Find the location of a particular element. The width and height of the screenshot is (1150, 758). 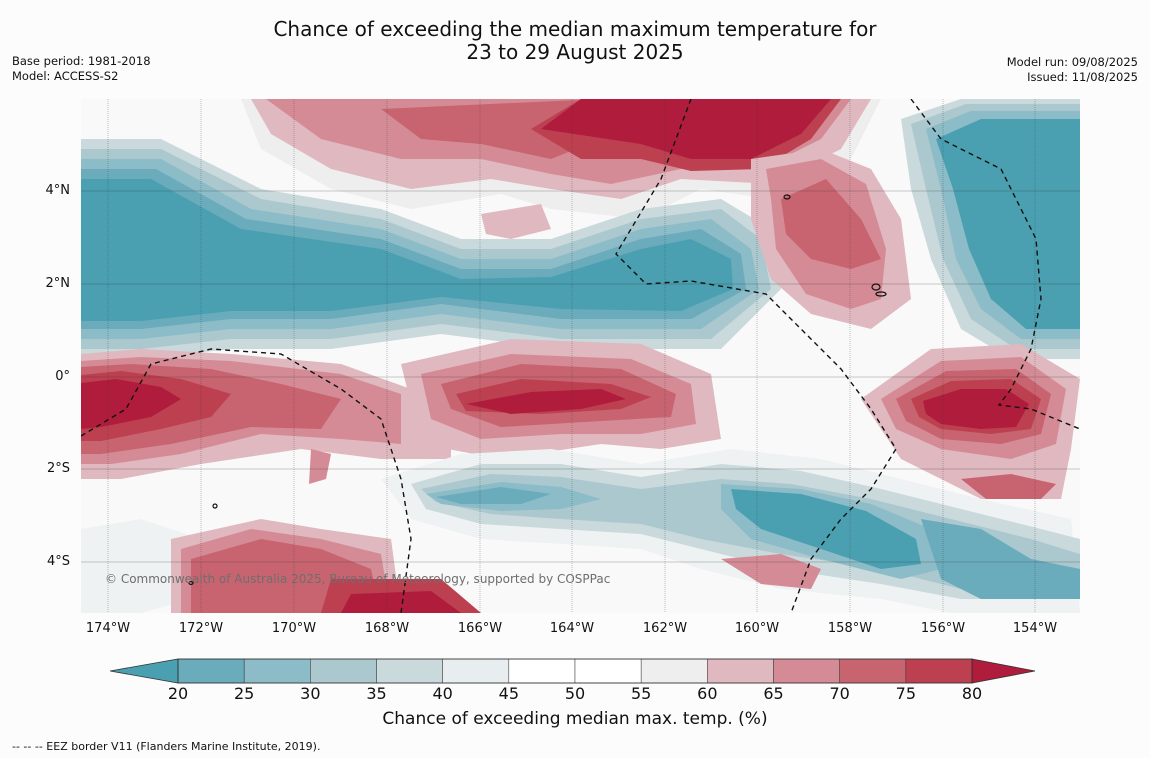

legend-tick-label: 20 is located at coordinates (178, 693).